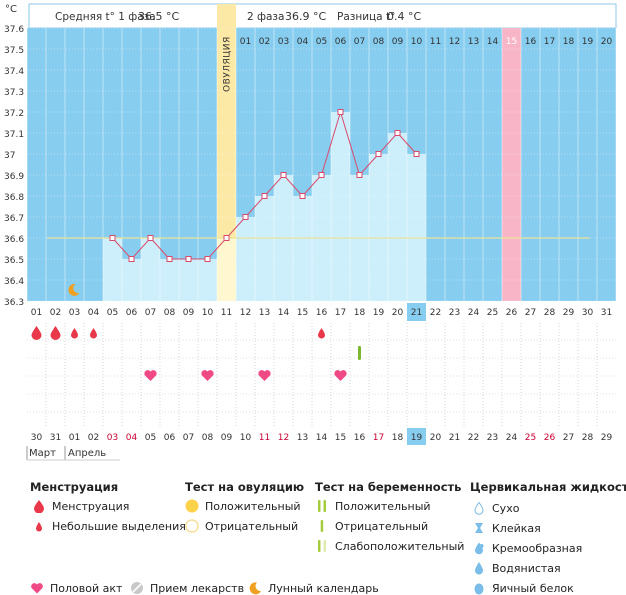 This screenshot has width=626, height=595. Describe the element at coordinates (495, 508) in the screenshot. I see `legend-cervical-dry: Сухо` at that location.